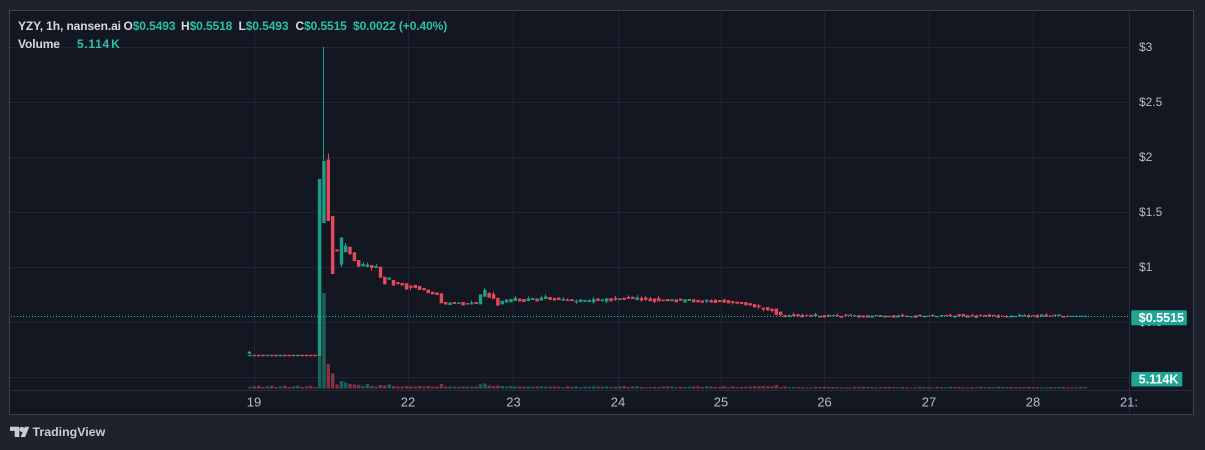 The height and width of the screenshot is (450, 1205). What do you see at coordinates (39, 44) in the screenshot?
I see `svg-text: Volume` at bounding box center [39, 44].